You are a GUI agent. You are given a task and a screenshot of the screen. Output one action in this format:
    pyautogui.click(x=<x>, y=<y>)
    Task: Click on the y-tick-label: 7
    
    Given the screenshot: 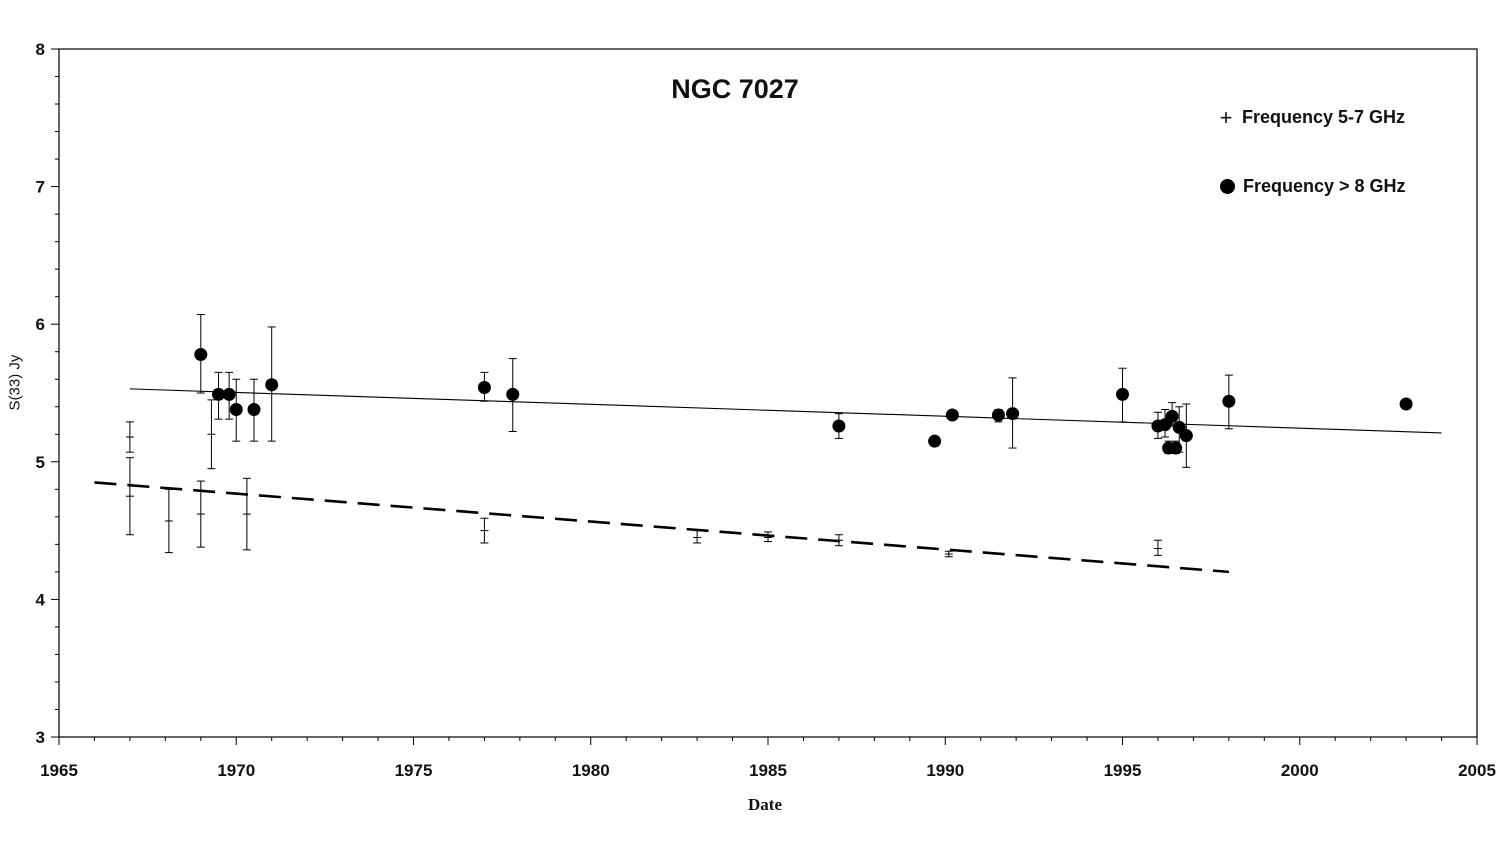 What is the action you would take?
    pyautogui.click(x=40, y=187)
    